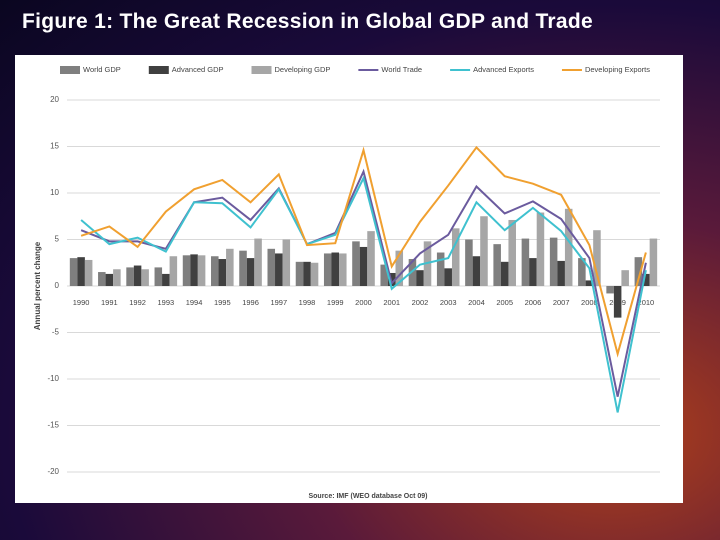  What do you see at coordinates (53, 471) in the screenshot?
I see `y-tick-label: -20` at bounding box center [53, 471].